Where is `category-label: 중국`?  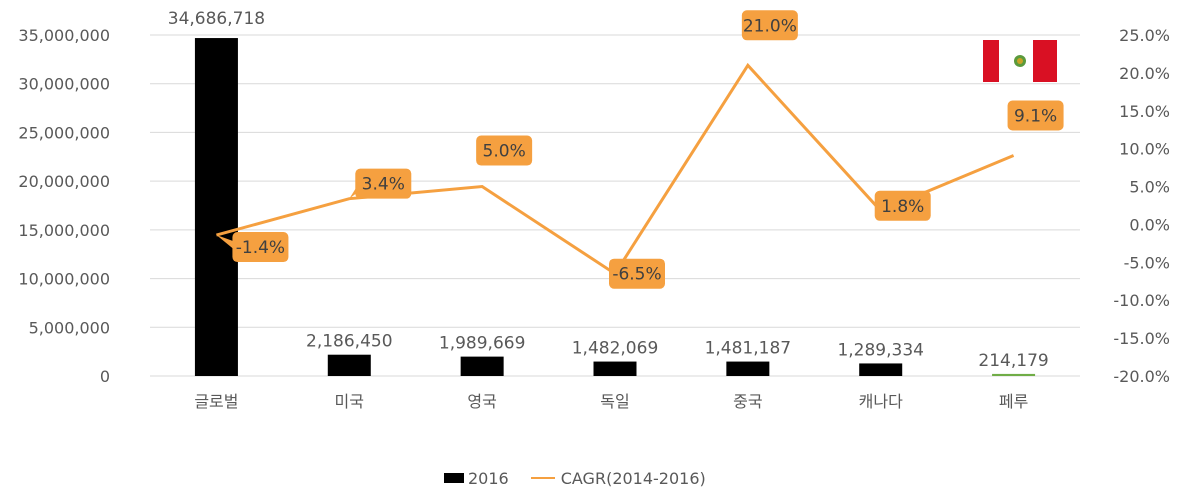 category-label: 중국 is located at coordinates (747, 401).